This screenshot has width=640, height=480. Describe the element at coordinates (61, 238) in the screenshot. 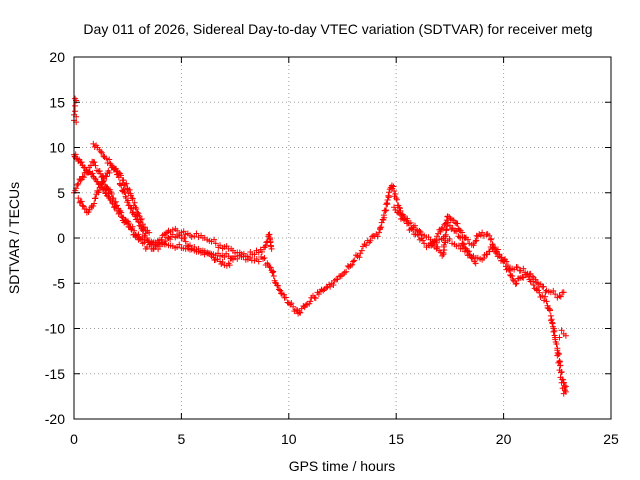

I see `y-tick-label: 0` at that location.